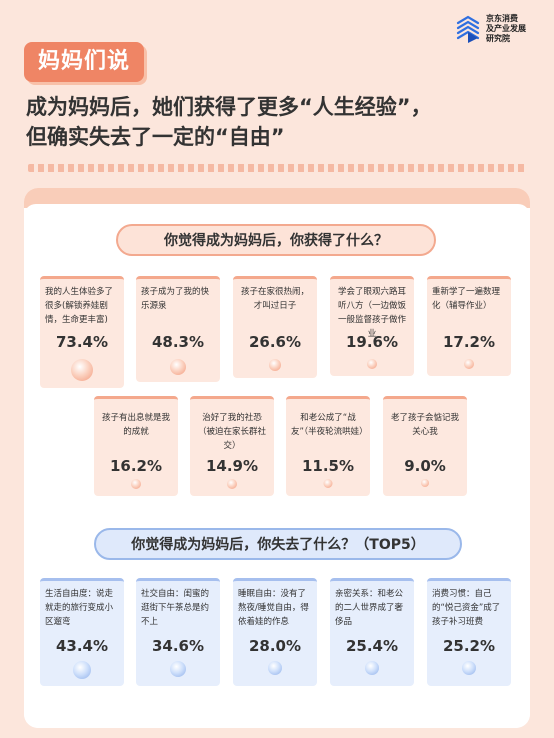 The width and height of the screenshot is (554, 738). Describe the element at coordinates (372, 342) in the screenshot. I see `gain-card-percent: 19.6%` at that location.